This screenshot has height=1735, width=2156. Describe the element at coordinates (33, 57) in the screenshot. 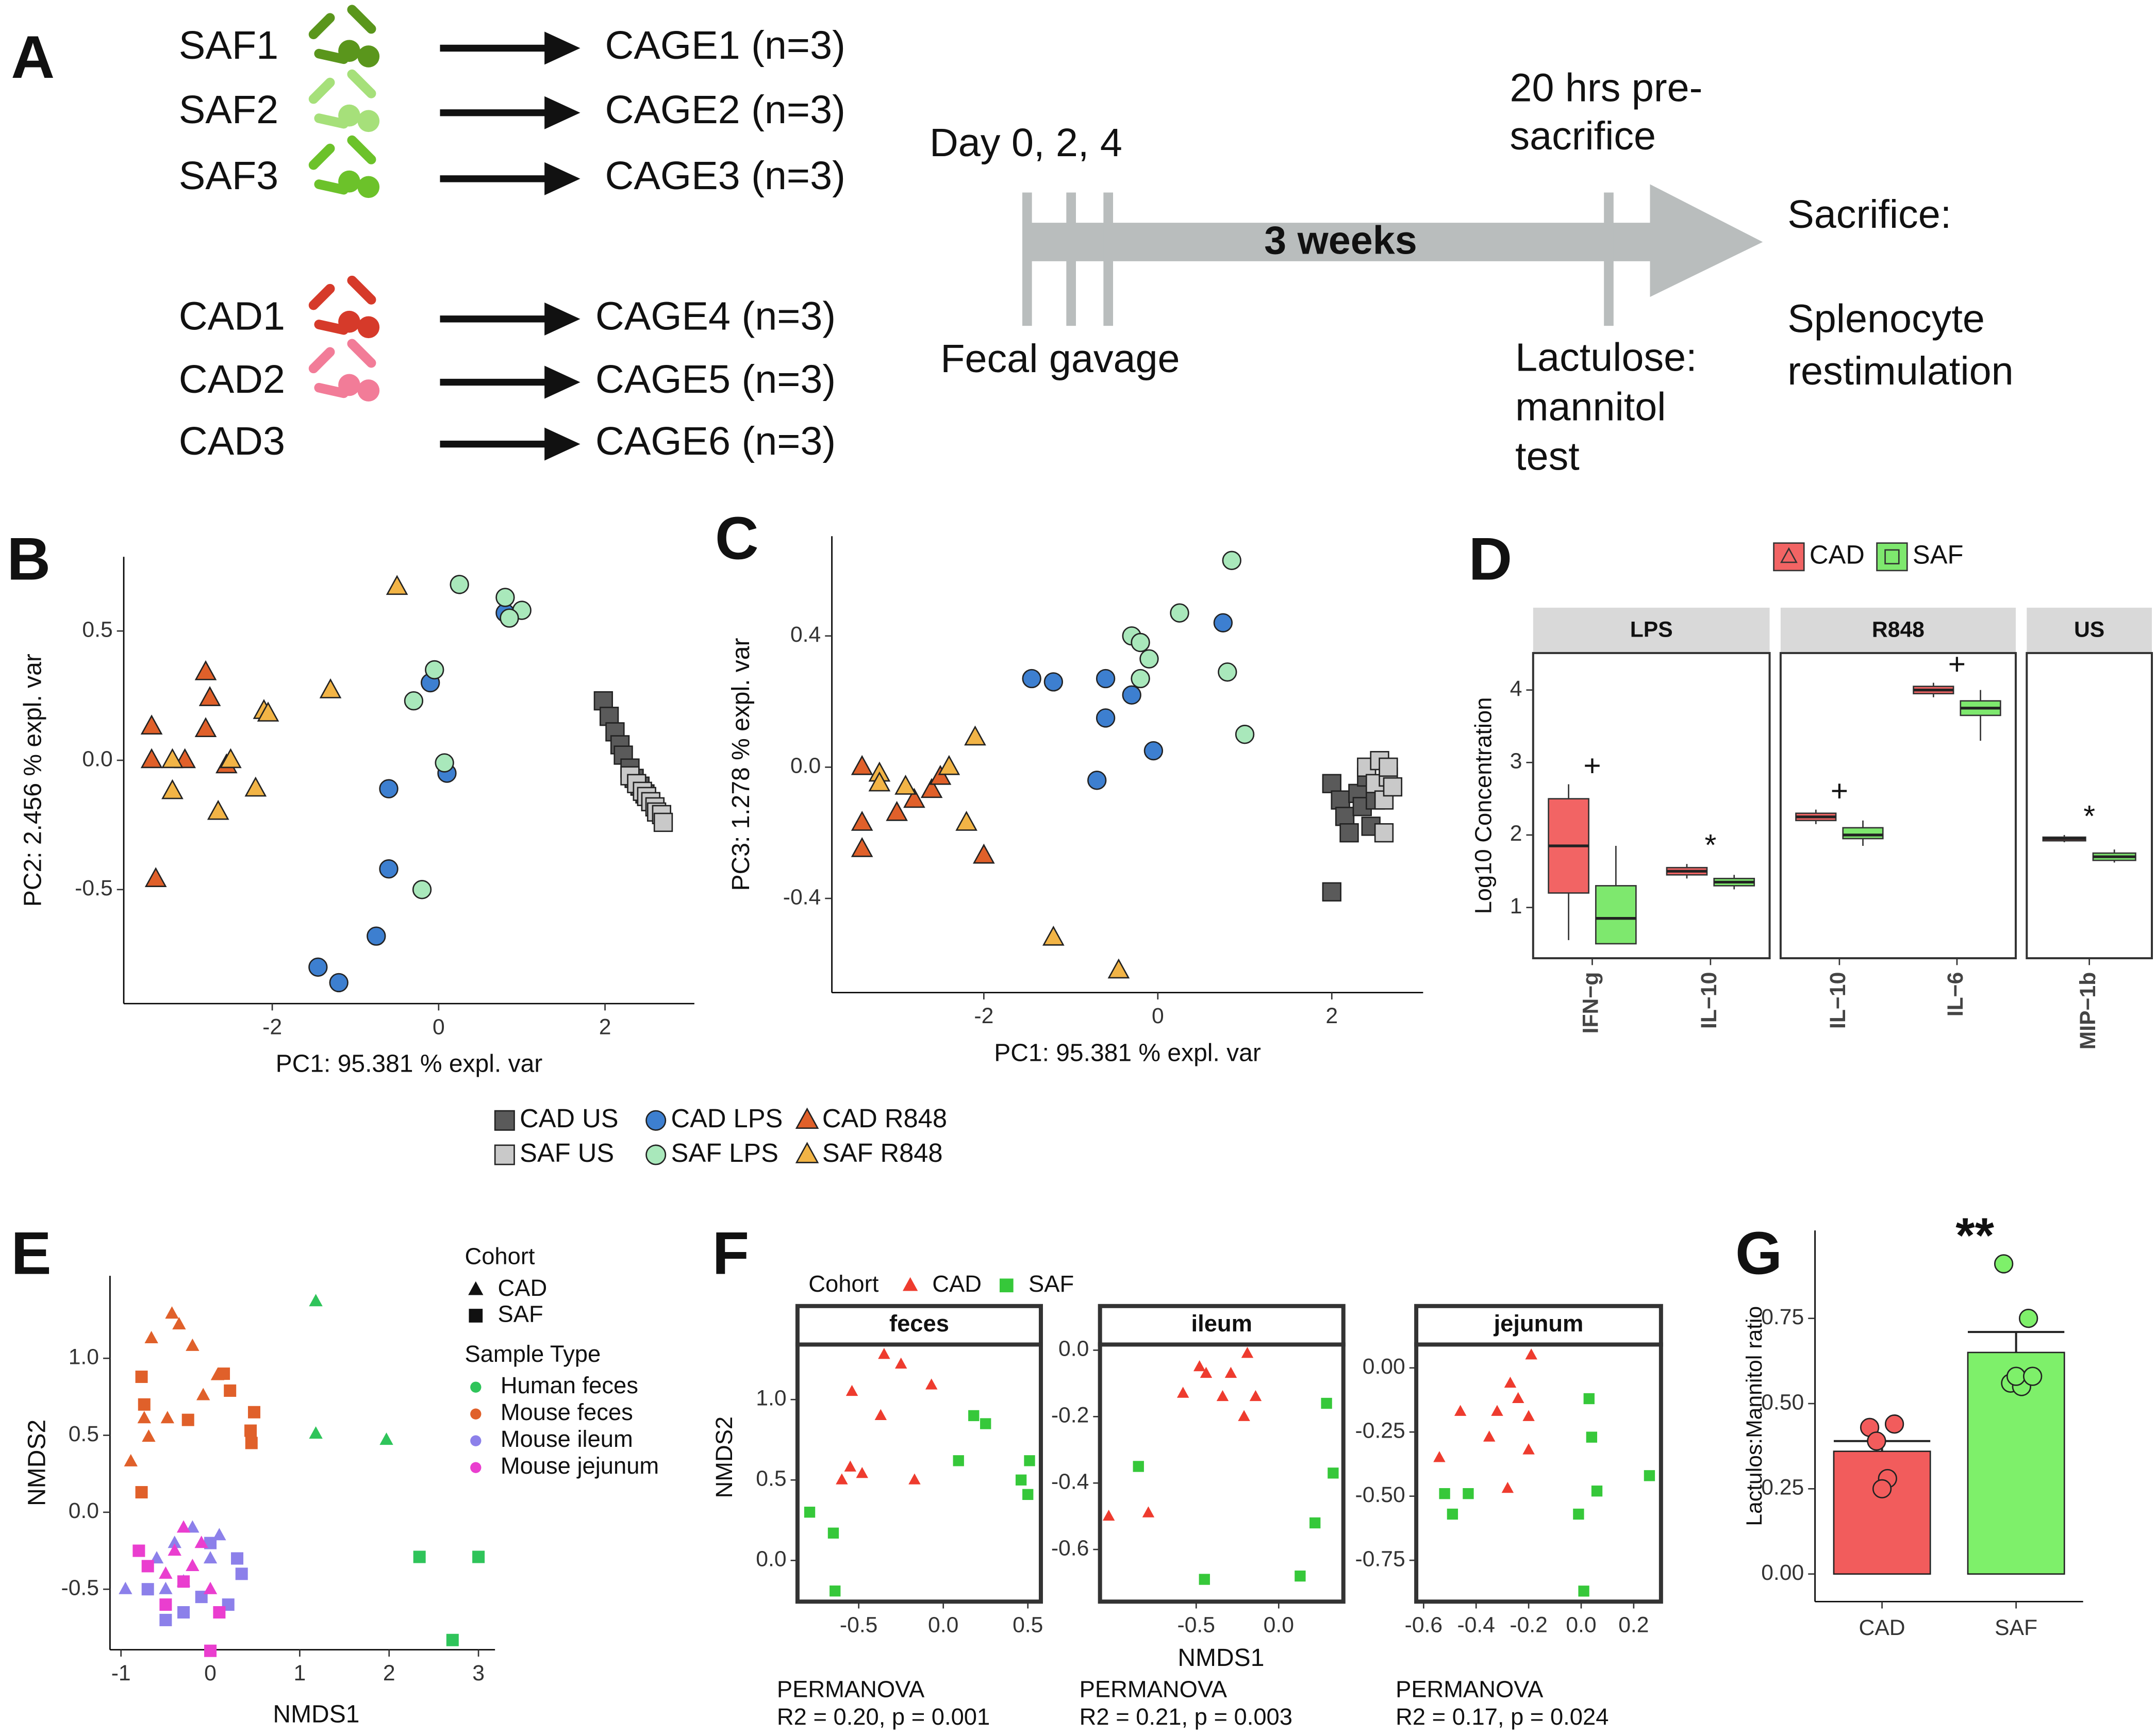

I see `panel-letter: A` at that location.